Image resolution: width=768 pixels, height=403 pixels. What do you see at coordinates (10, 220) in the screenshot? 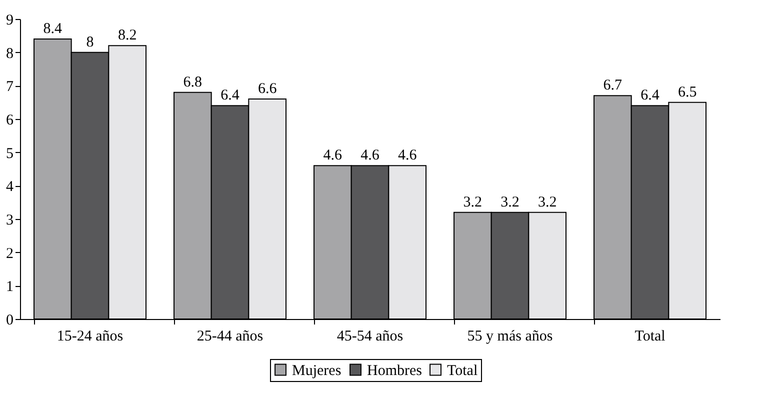
I see `y-tick-label: 3` at bounding box center [10, 220].